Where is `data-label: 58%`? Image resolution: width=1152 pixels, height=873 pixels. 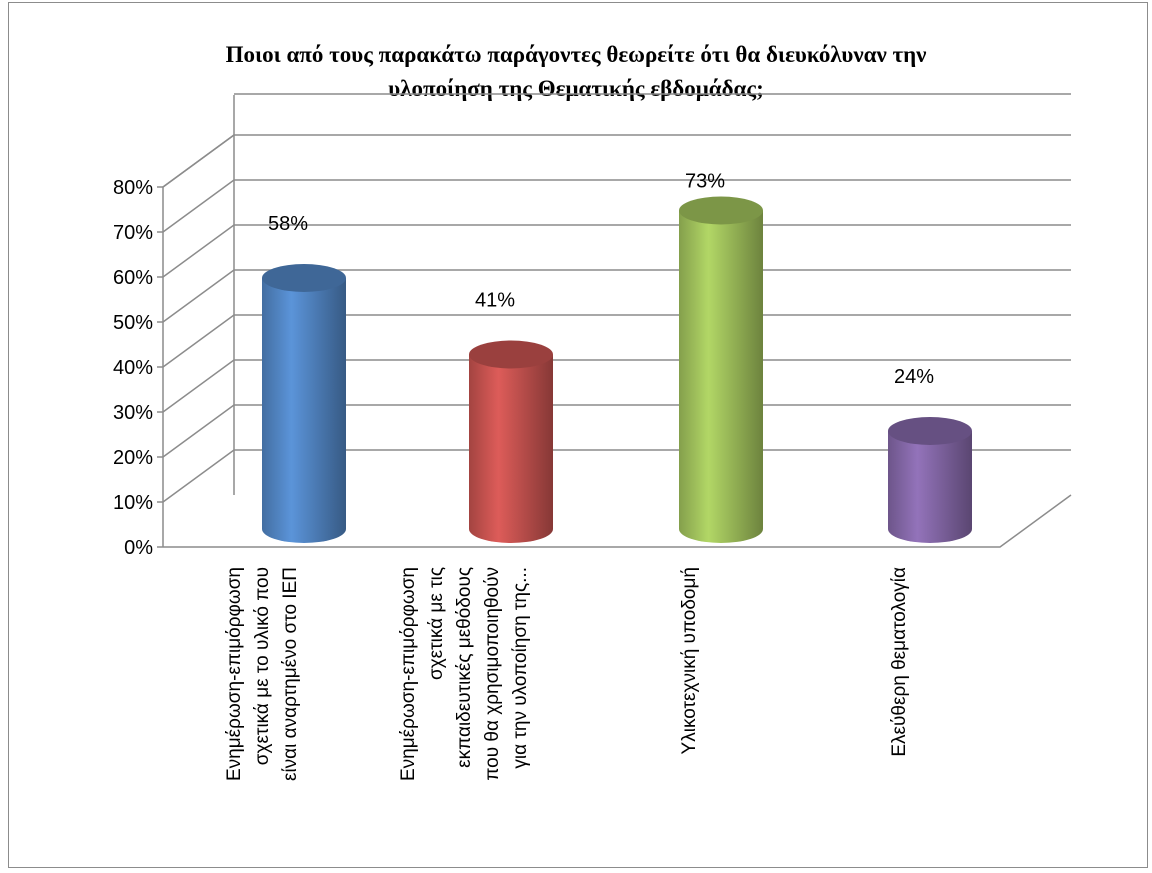 data-label: 58% is located at coordinates (288, 224).